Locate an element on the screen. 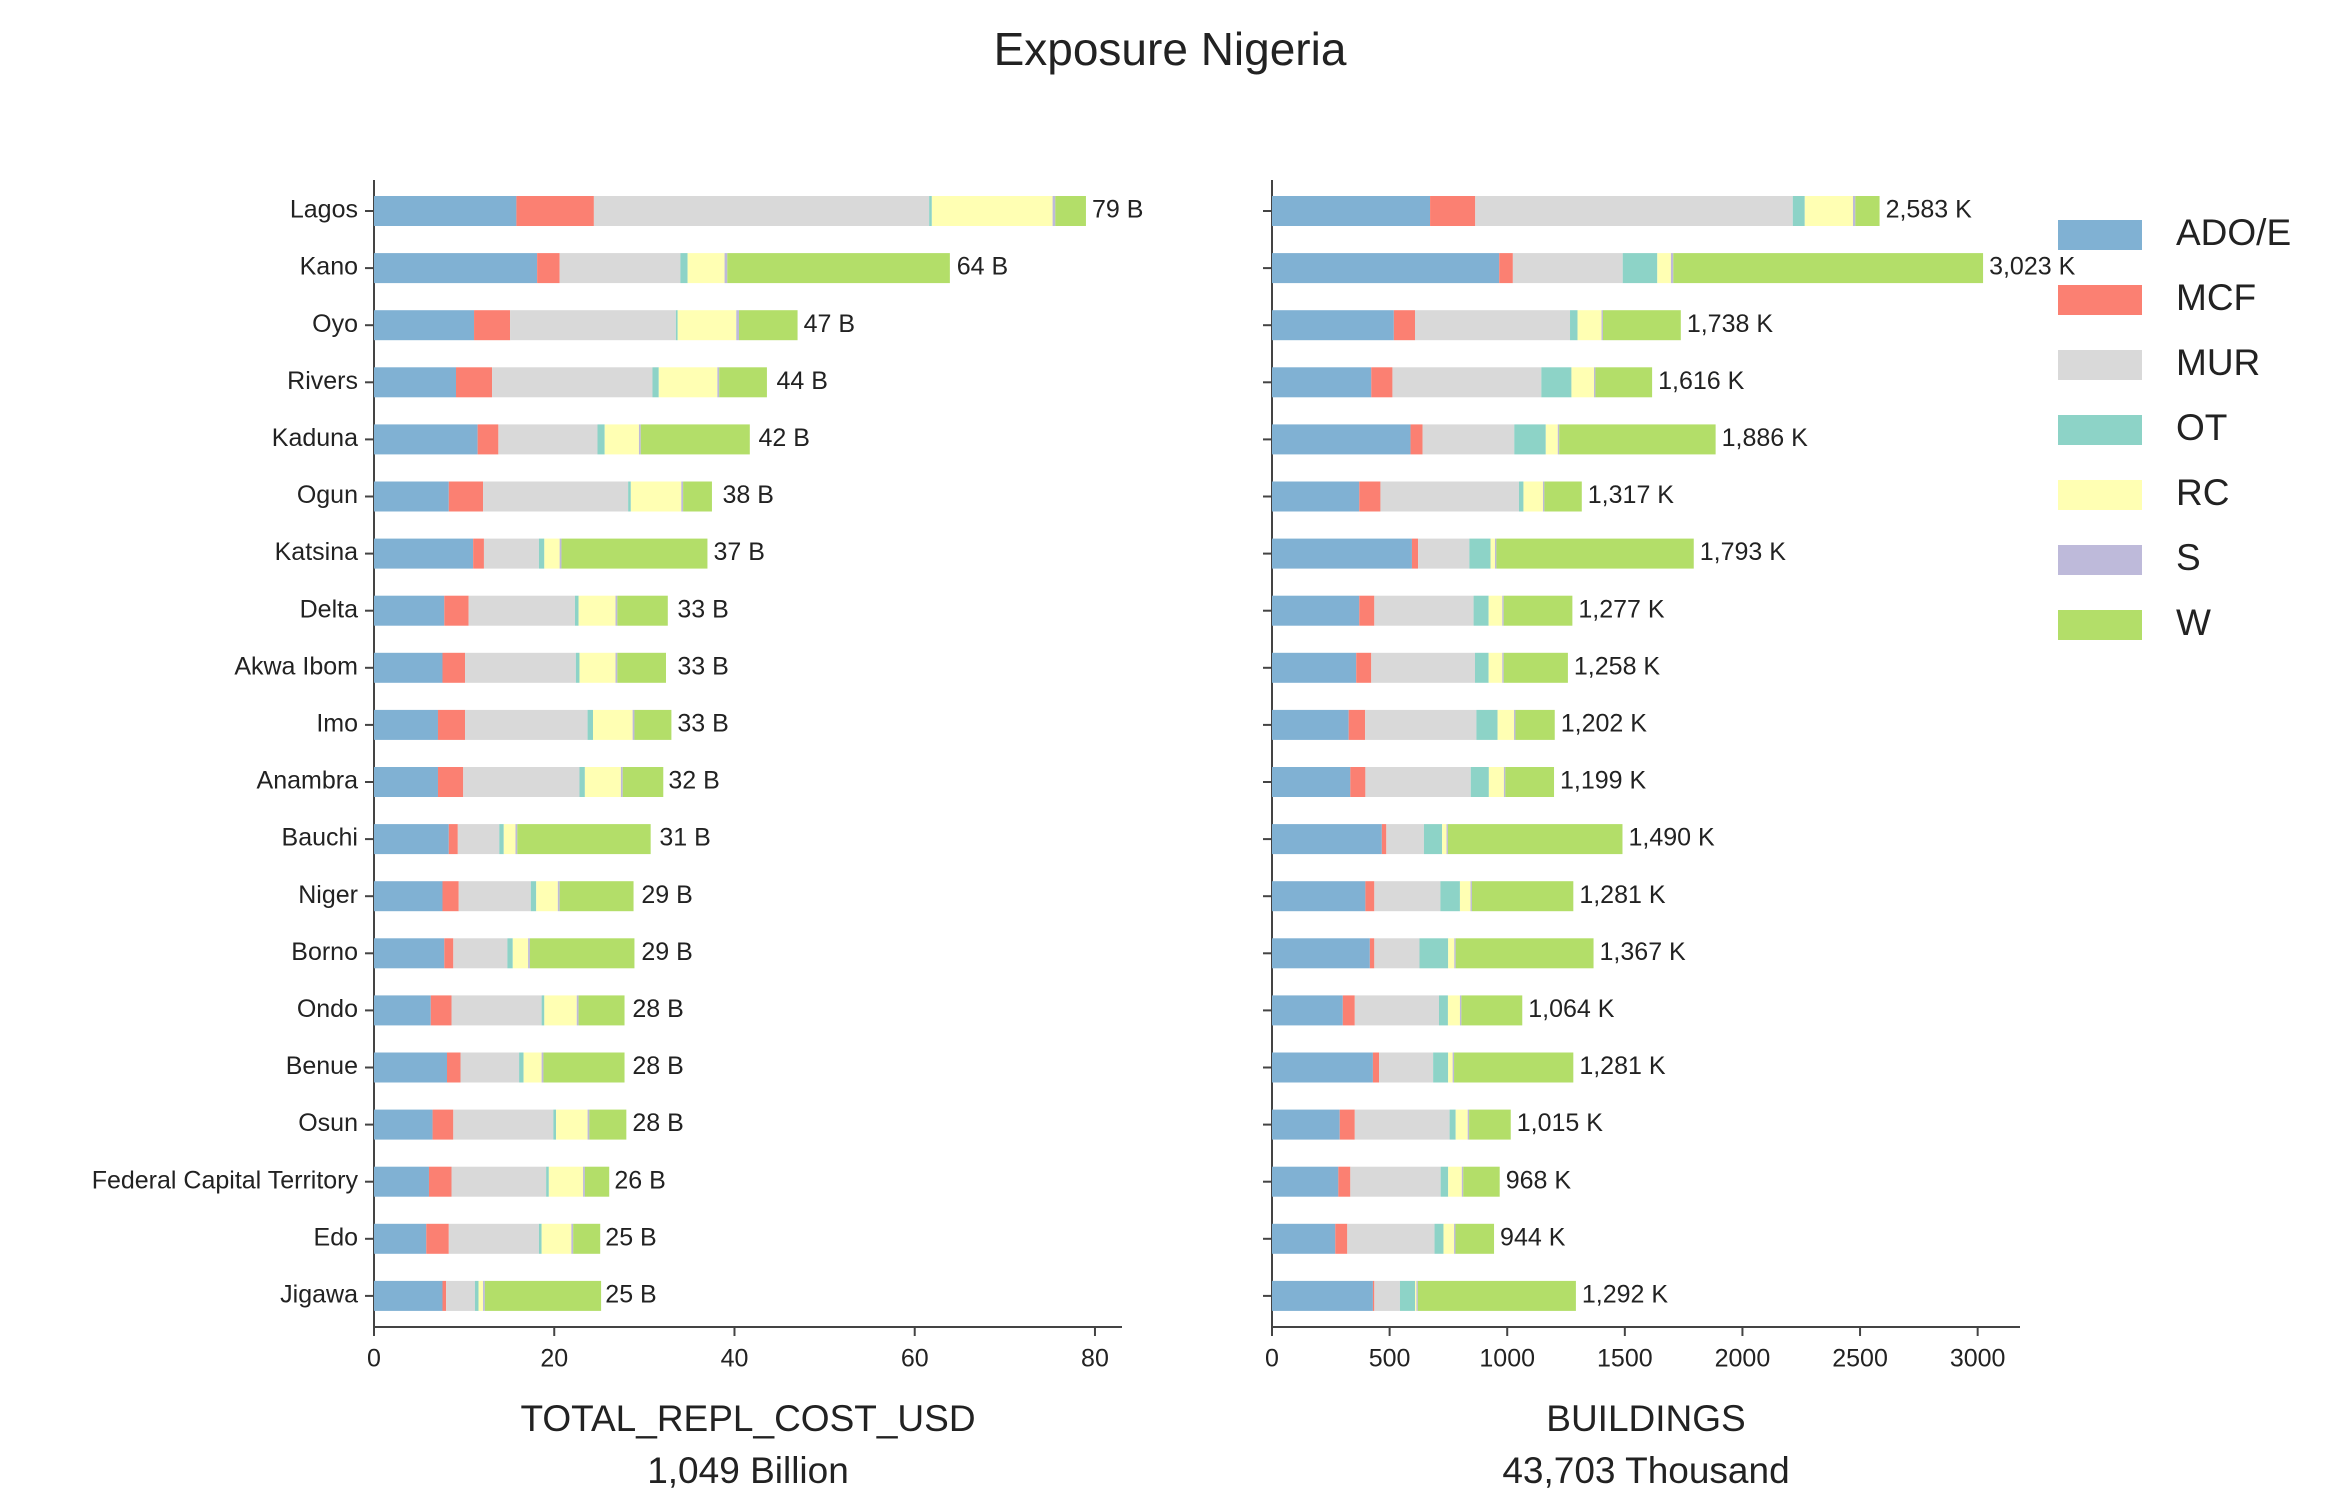 This screenshot has height=1511, width=2331. y-tick-label: Federal Capital Territory is located at coordinates (225, 1180).